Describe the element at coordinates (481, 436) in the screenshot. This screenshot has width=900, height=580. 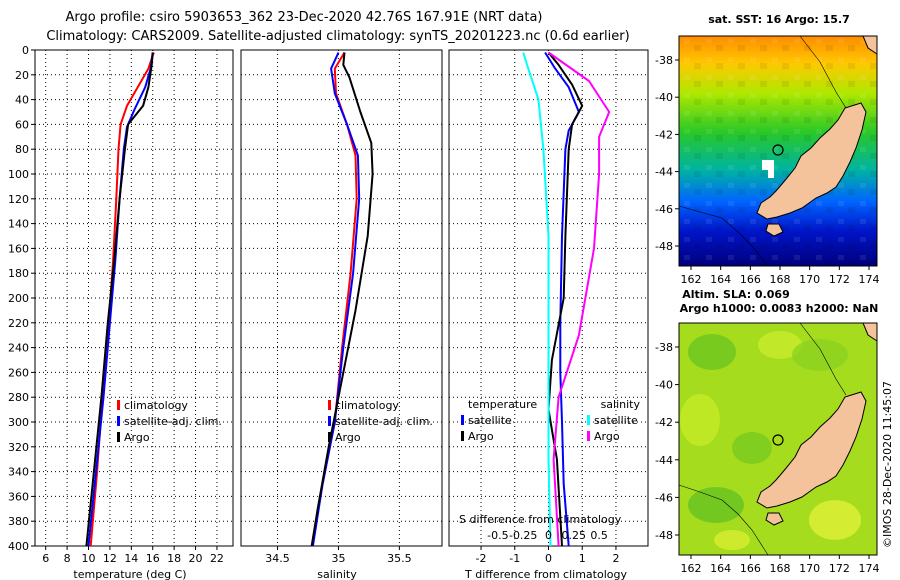
I see `legend-t-argo: Argo` at that location.